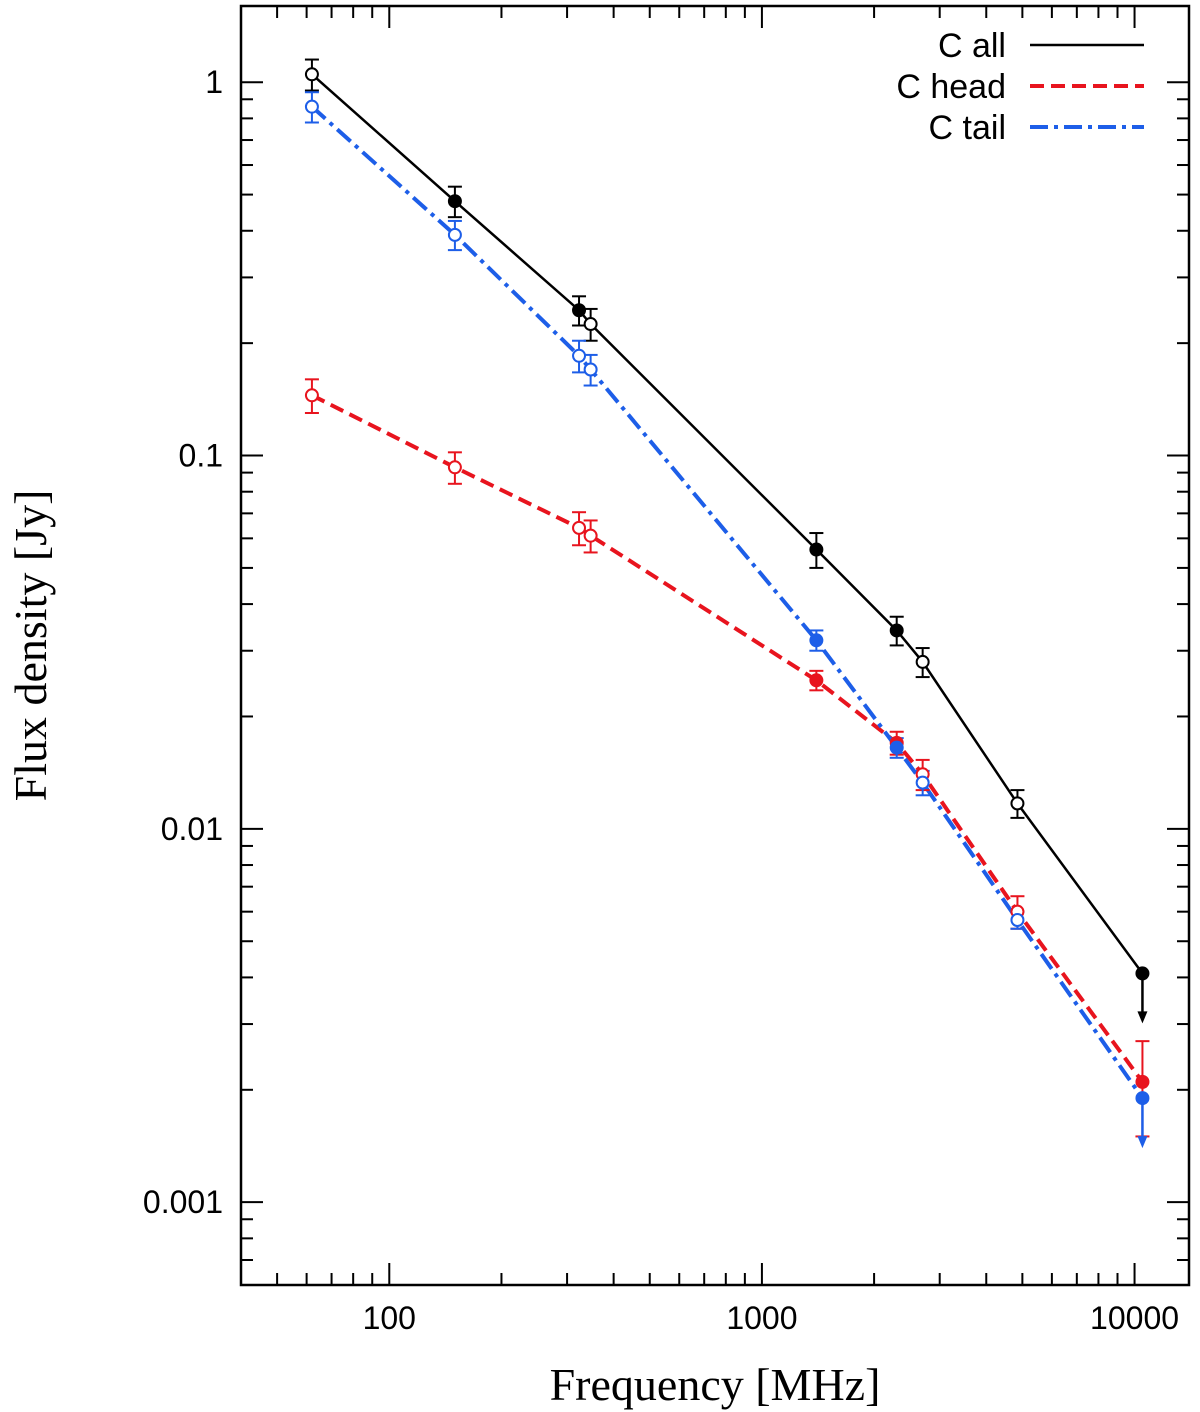 Image resolution: width=1200 pixels, height=1412 pixels. What do you see at coordinates (715, 1384) in the screenshot?
I see `x-axis-title: Frequency [MHz]` at bounding box center [715, 1384].